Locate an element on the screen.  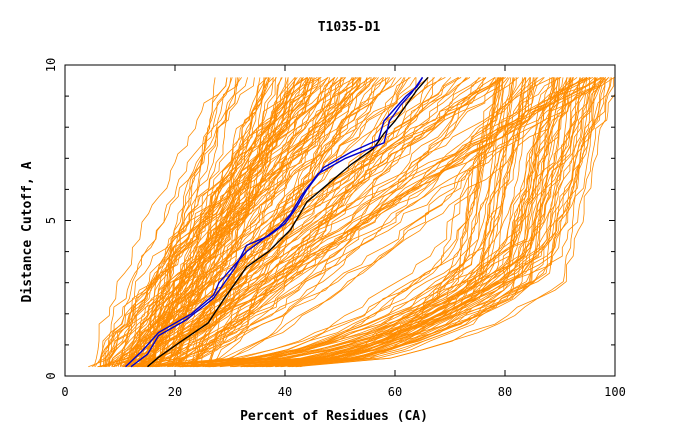
x-tick-label: 0 is located at coordinates (64, 392).